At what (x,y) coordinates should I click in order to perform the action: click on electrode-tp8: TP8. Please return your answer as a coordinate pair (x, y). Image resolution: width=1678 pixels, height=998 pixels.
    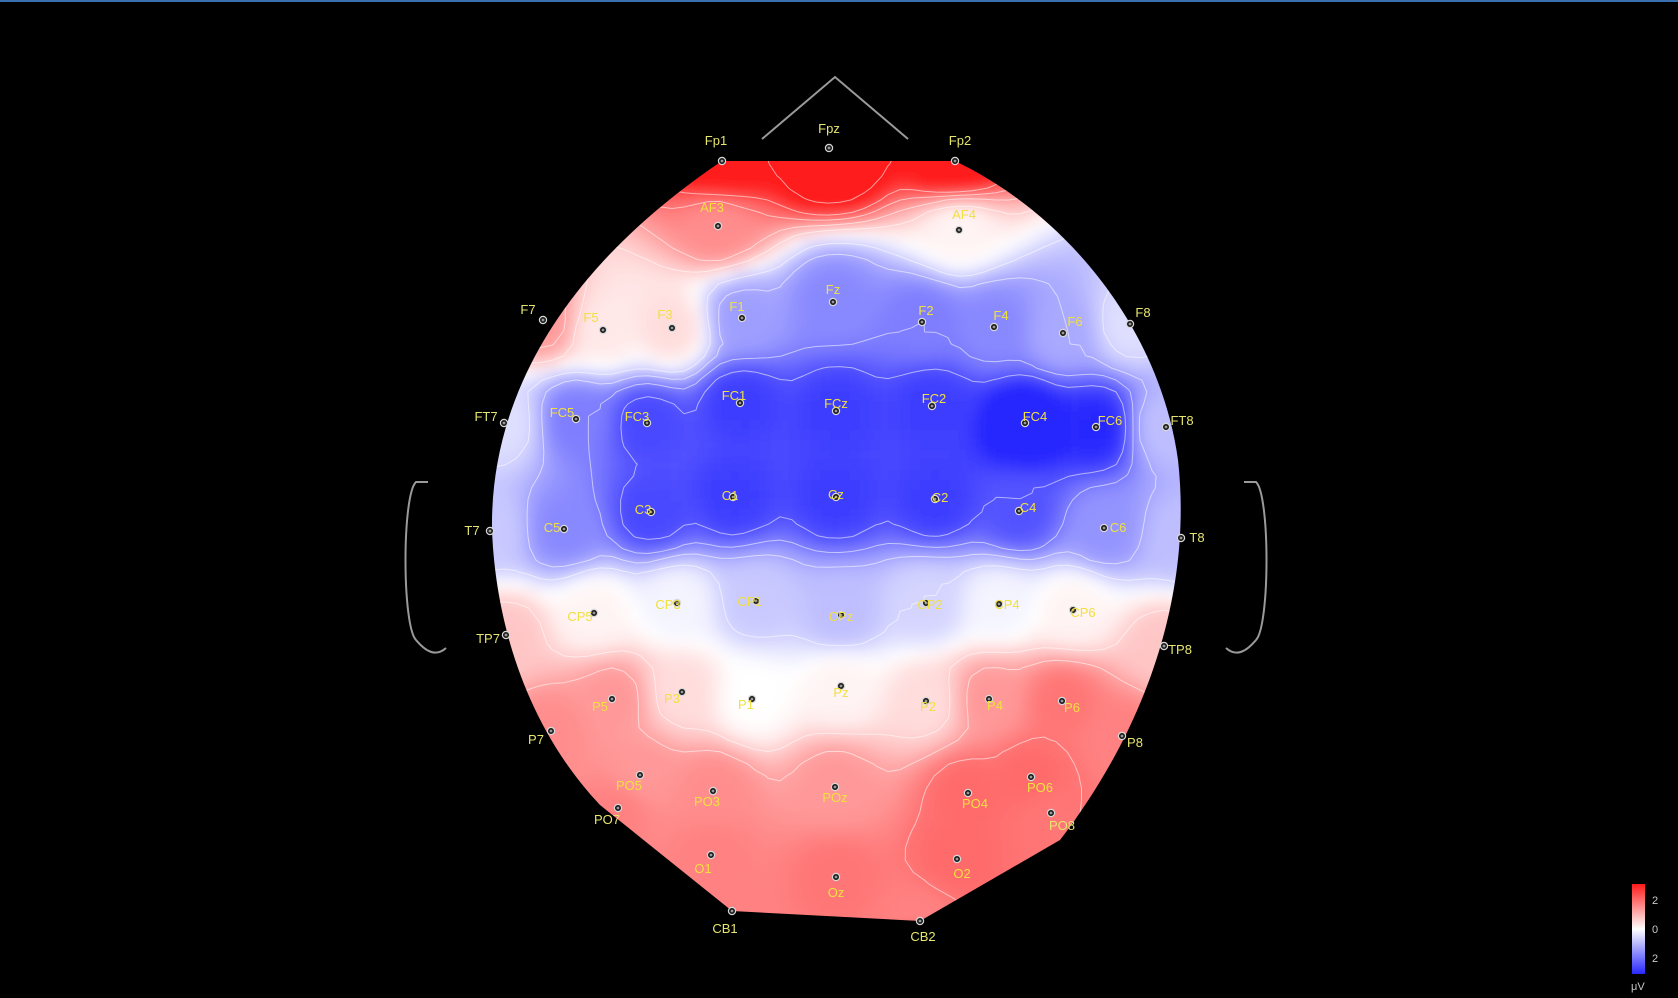
    Looking at the image, I should click on (1175, 649).